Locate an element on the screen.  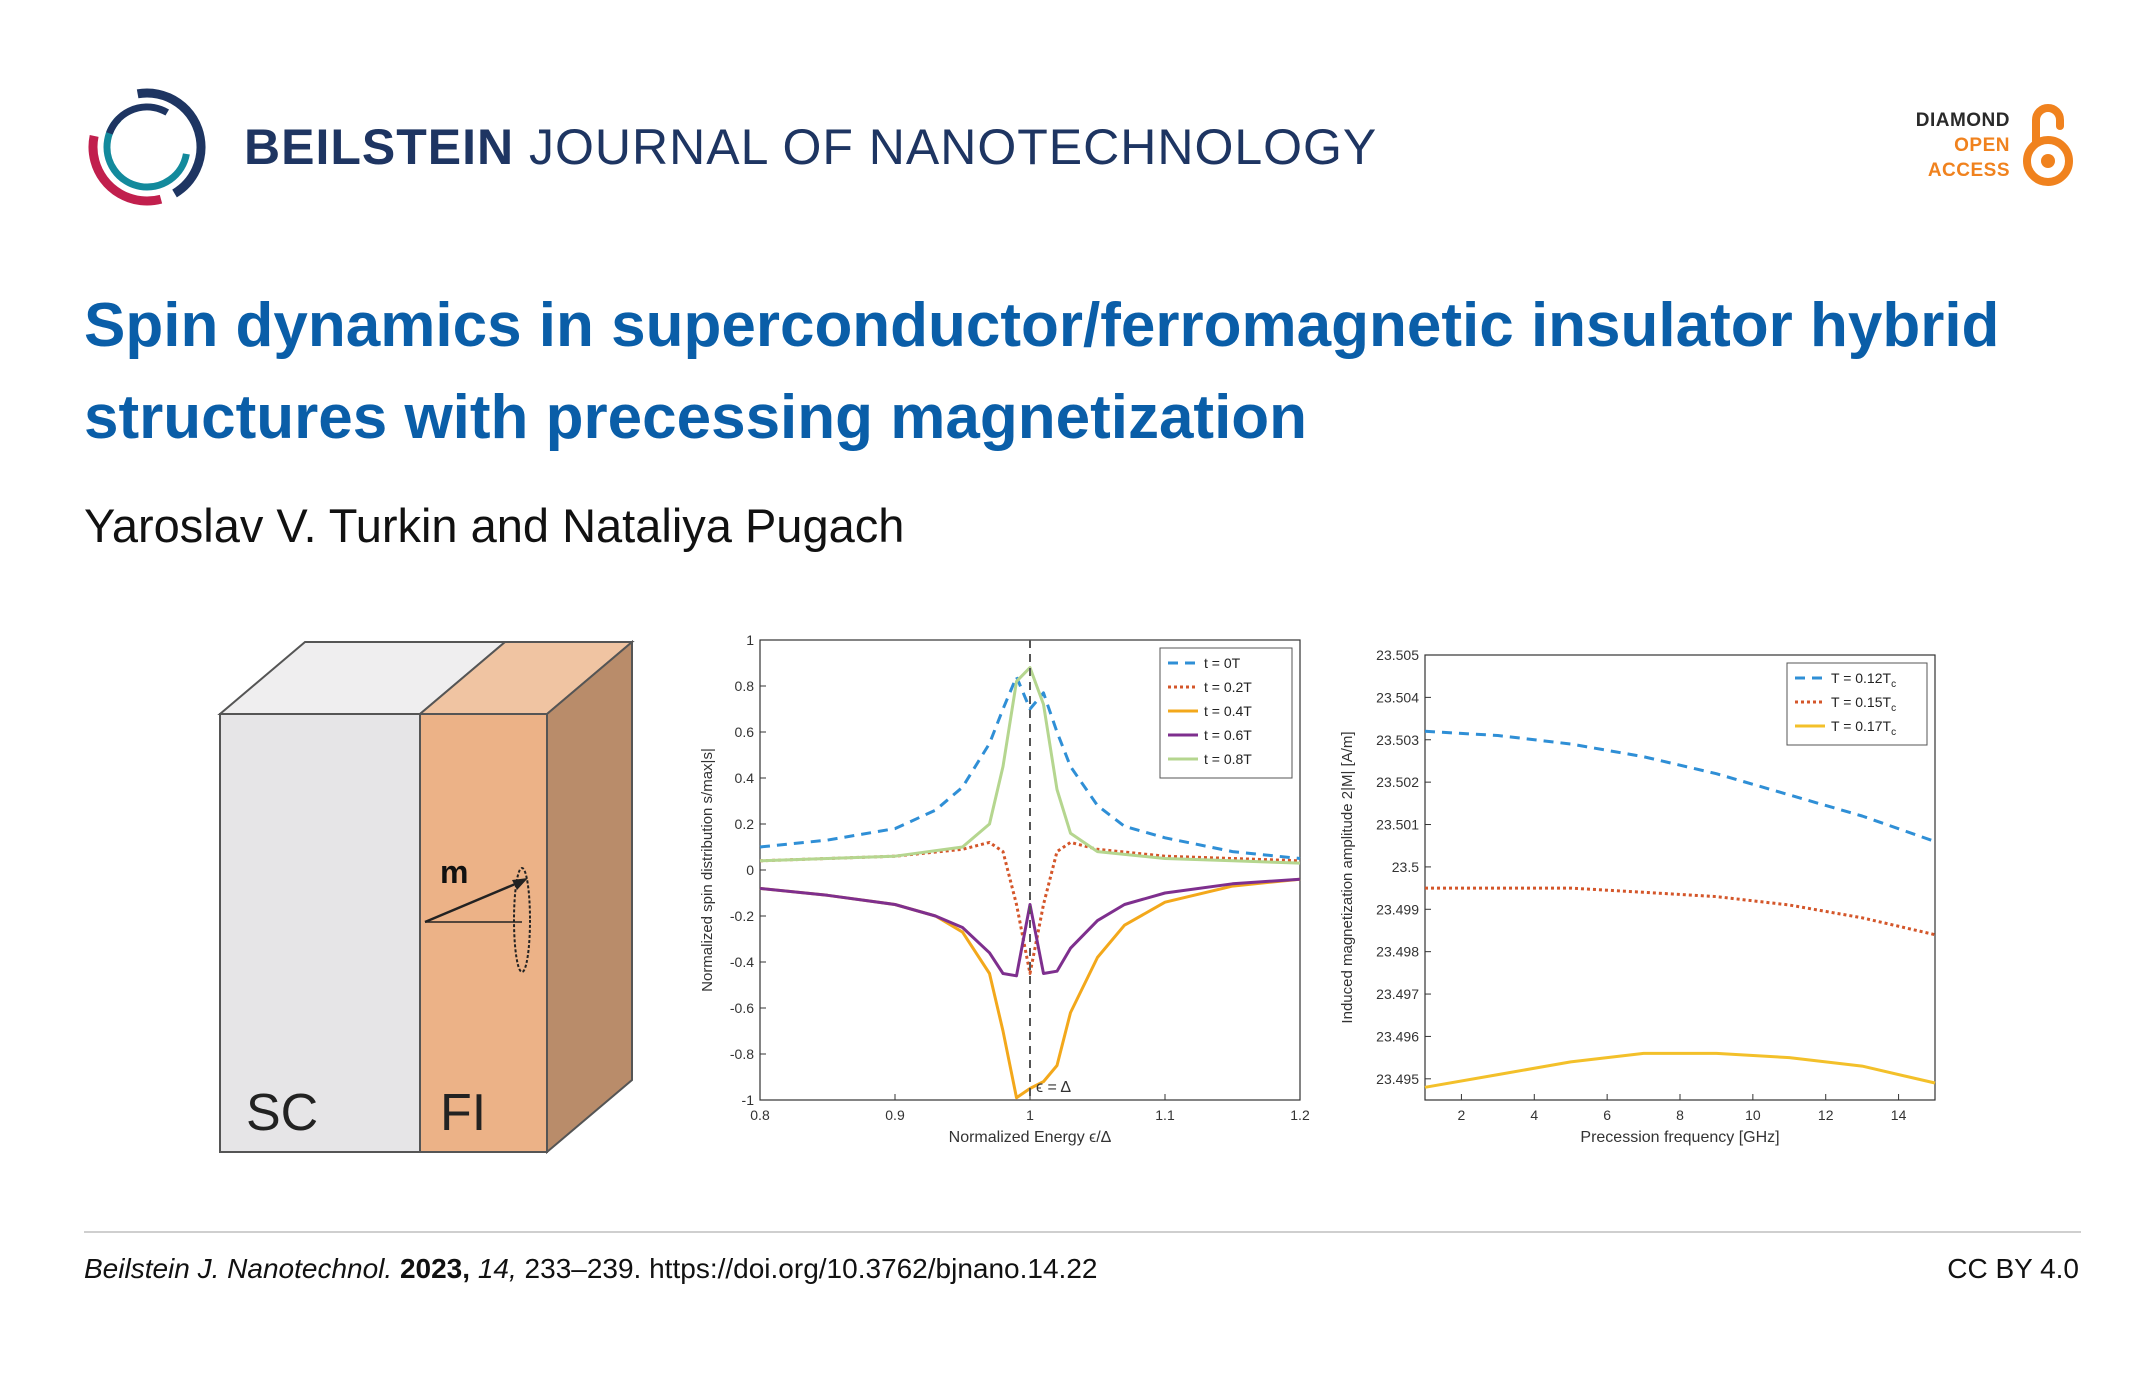
spin-legend-label: t = 0.6T is located at coordinates (1228, 735).